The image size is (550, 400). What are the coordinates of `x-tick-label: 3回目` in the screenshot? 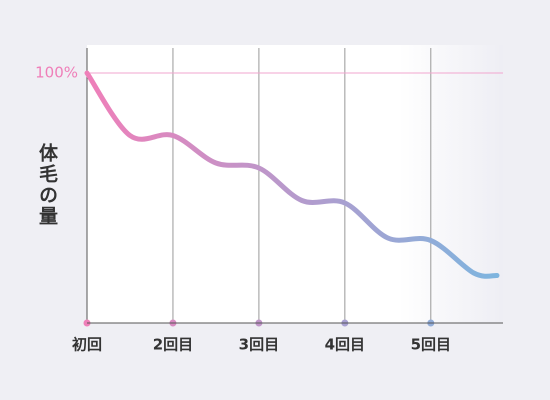 It's located at (259, 345).